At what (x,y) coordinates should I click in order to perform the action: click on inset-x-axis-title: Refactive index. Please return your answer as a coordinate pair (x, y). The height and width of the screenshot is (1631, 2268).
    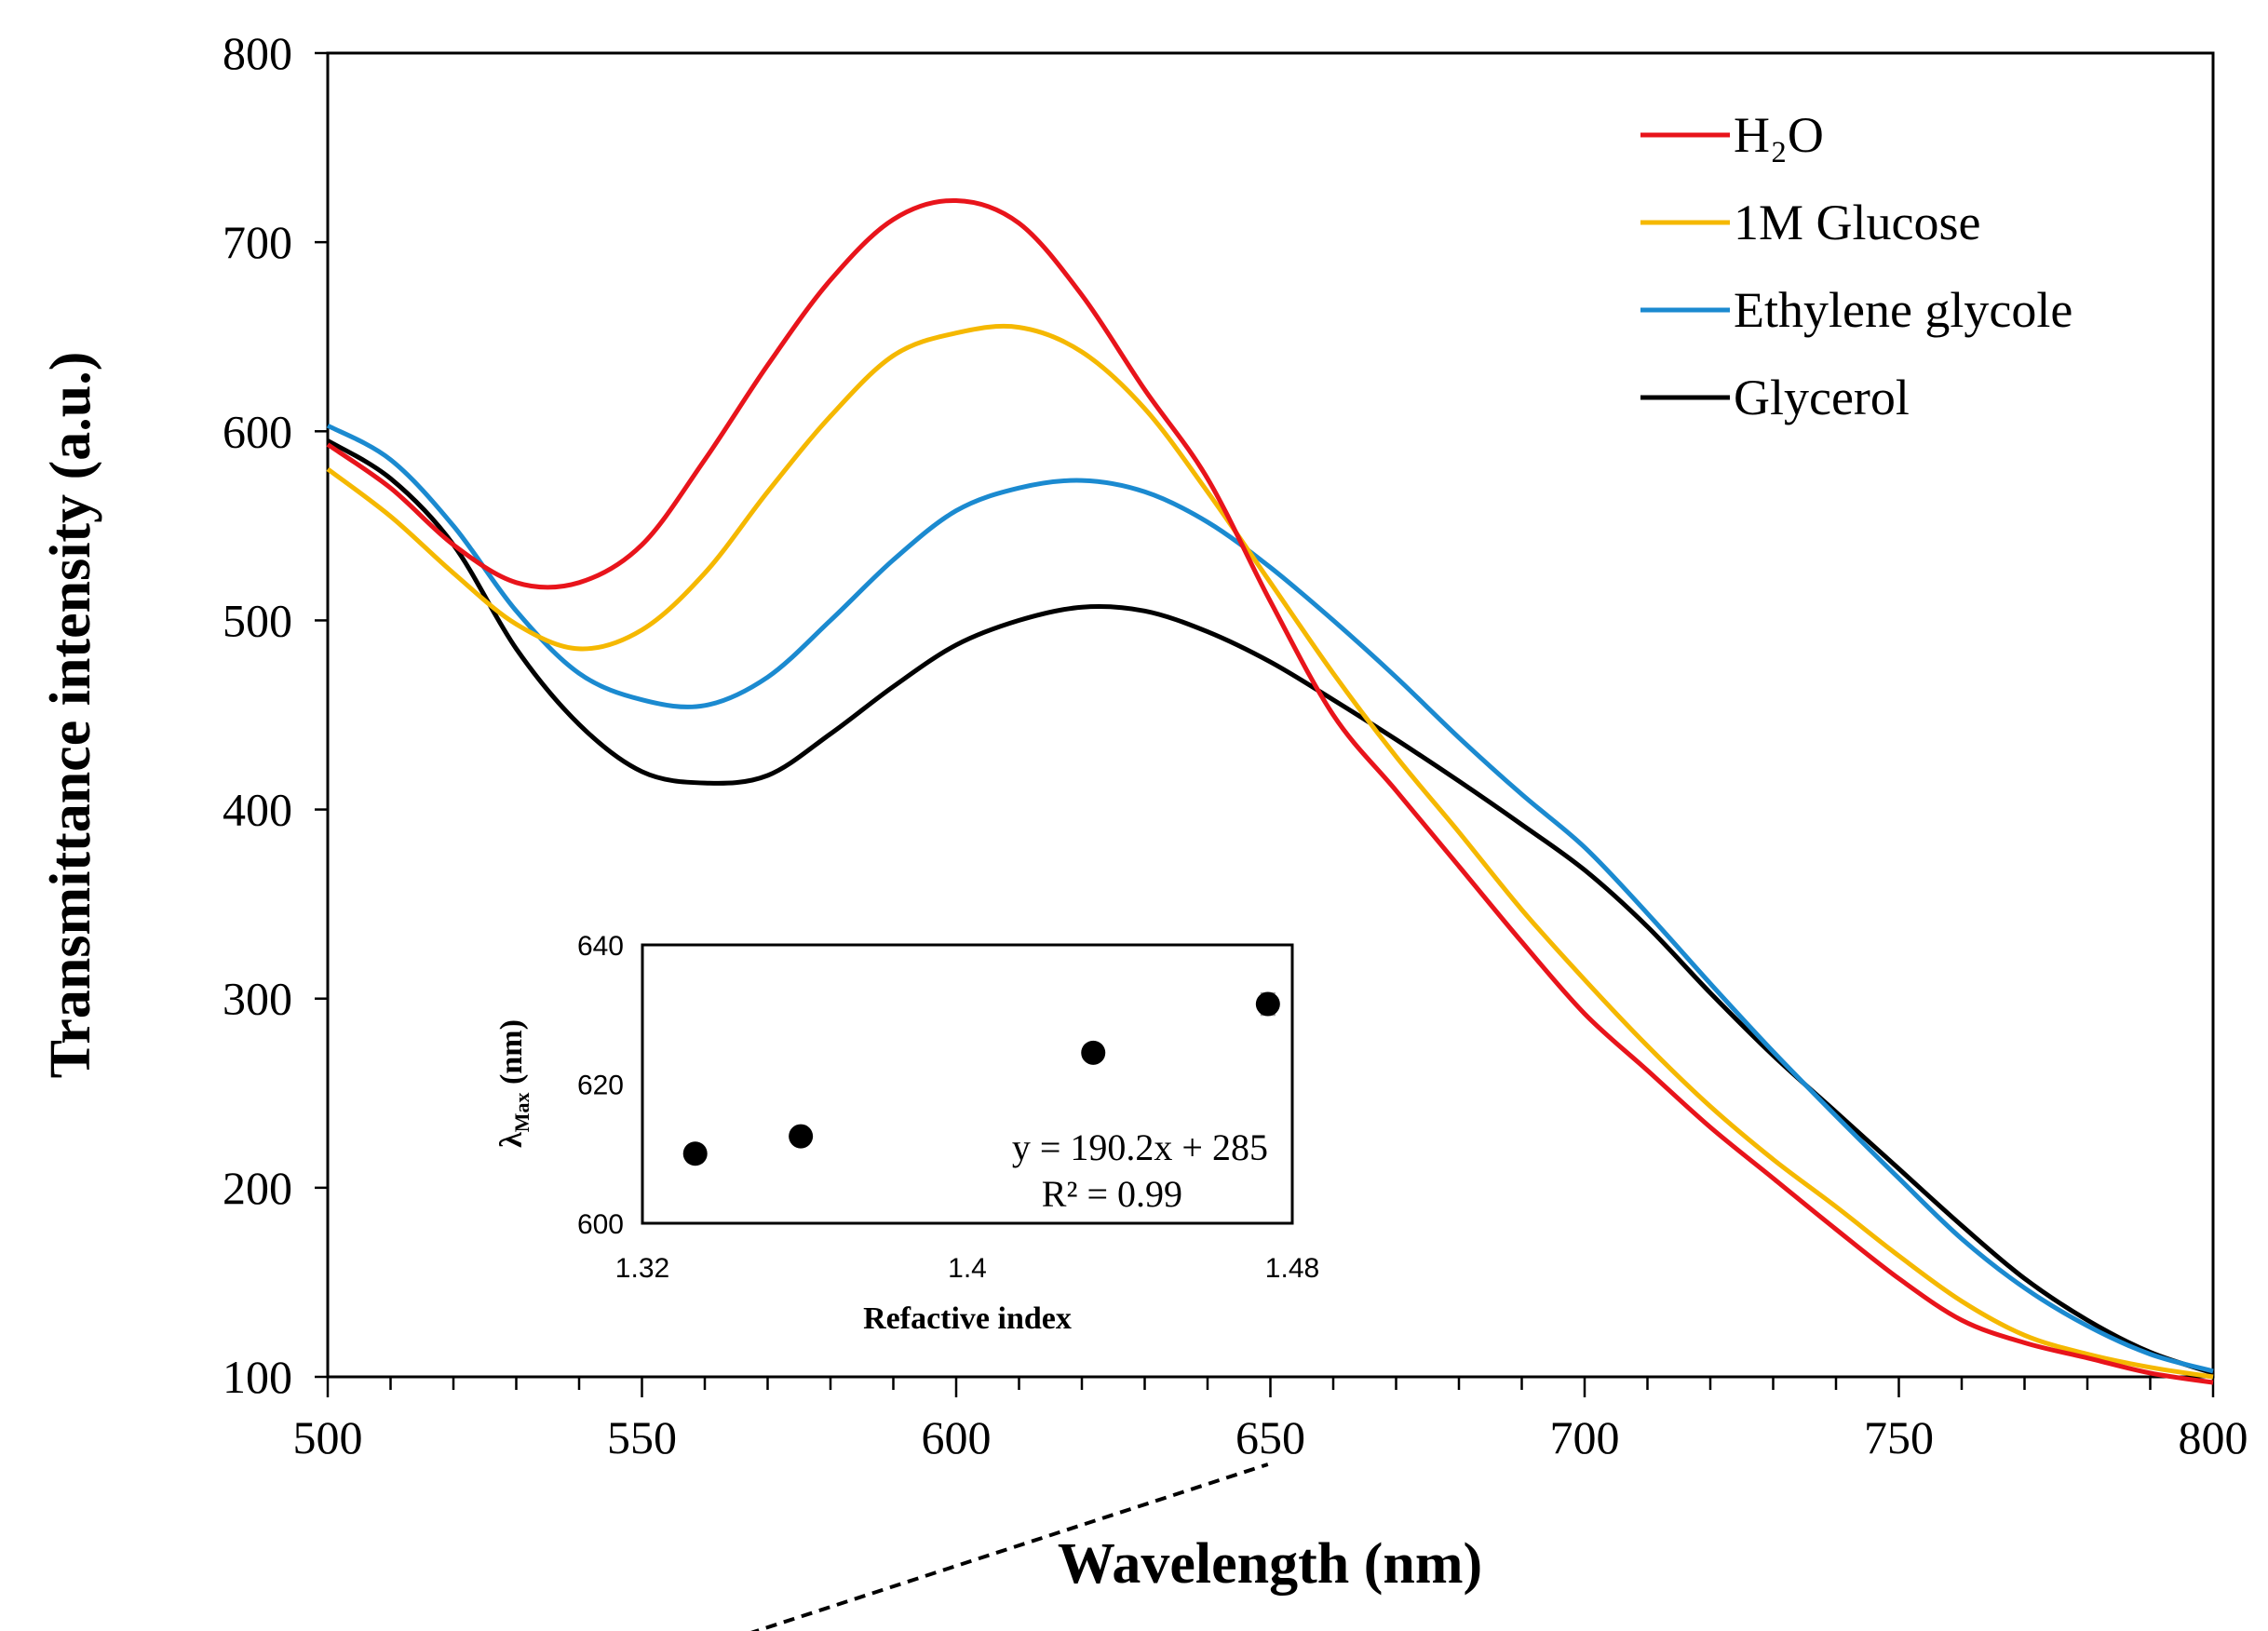
    Looking at the image, I should click on (967, 1318).